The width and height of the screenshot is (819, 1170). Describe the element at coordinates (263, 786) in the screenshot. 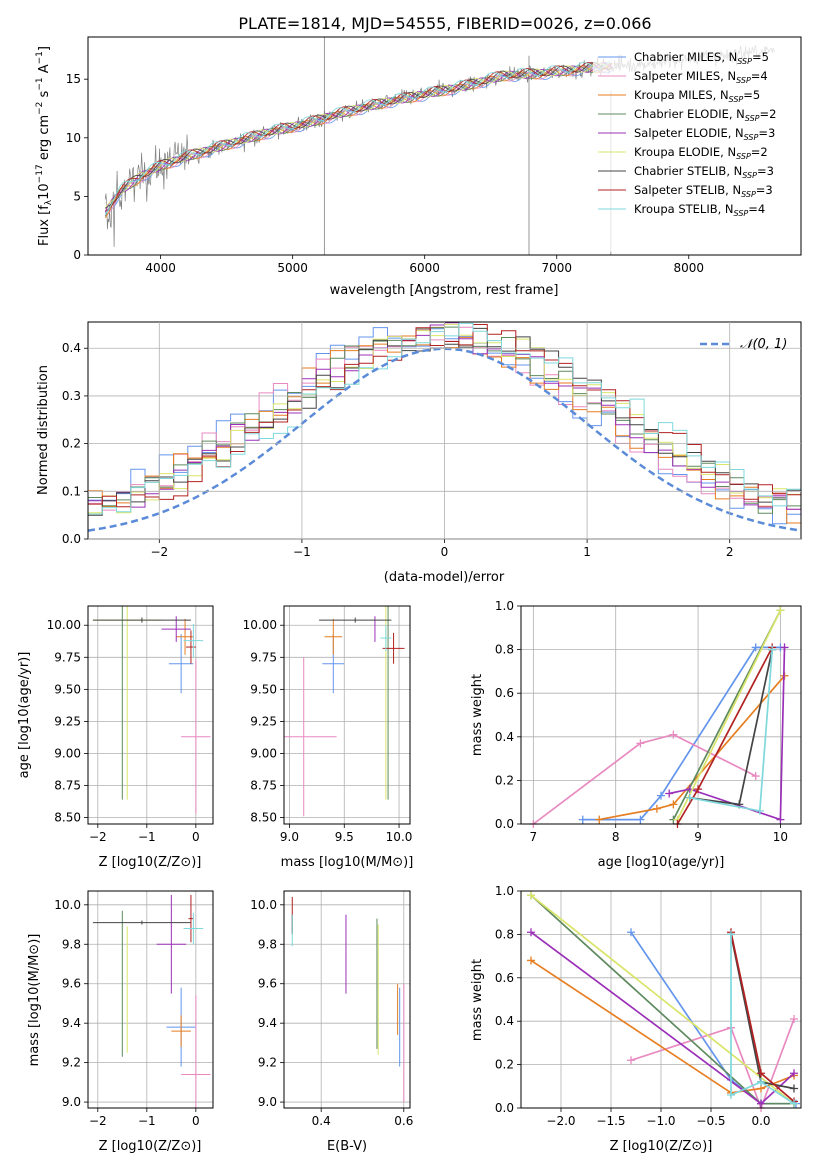

I see `age-mass-y-tick-label: 8.75` at that location.